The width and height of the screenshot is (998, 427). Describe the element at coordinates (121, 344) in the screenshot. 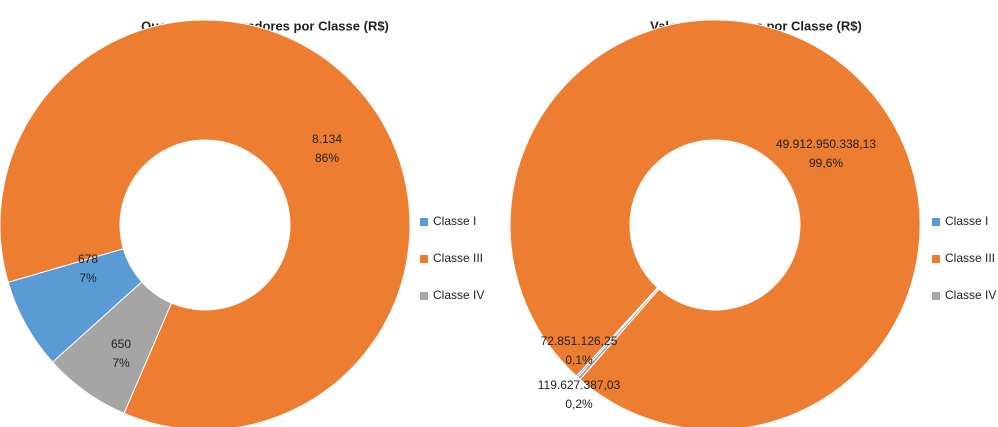

I see `value-label: 650` at that location.